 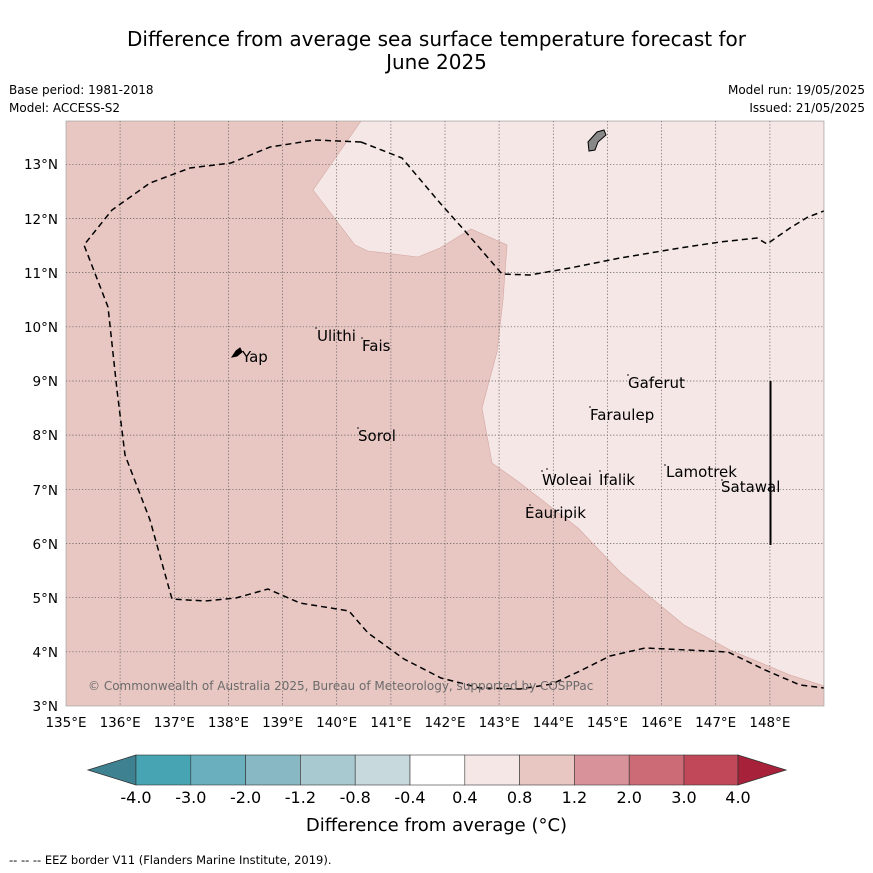 I want to click on colorbar-title: Difference from average (°C), so click(x=436, y=825).